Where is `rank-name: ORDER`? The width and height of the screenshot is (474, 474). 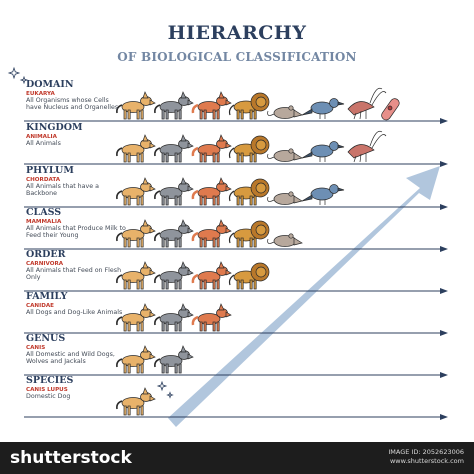 rank-name: ORDER is located at coordinates (46, 254).